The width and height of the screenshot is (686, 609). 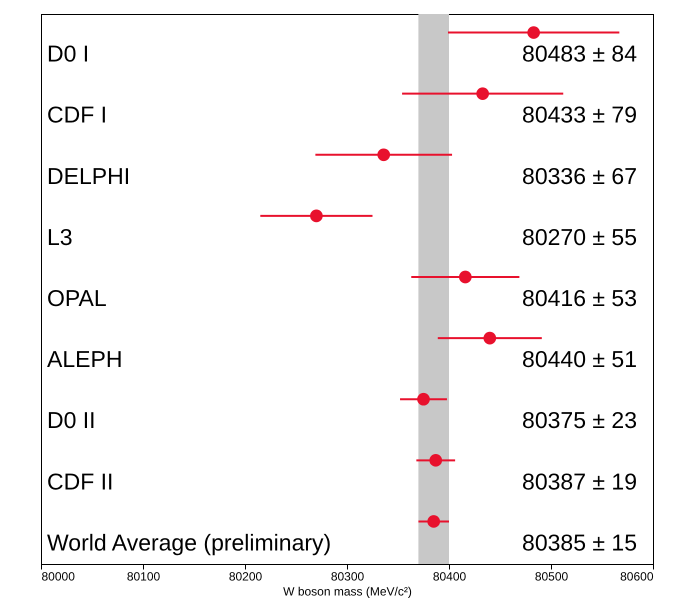 What do you see at coordinates (77, 115) in the screenshot?
I see `y-tick-label: CDF I` at bounding box center [77, 115].